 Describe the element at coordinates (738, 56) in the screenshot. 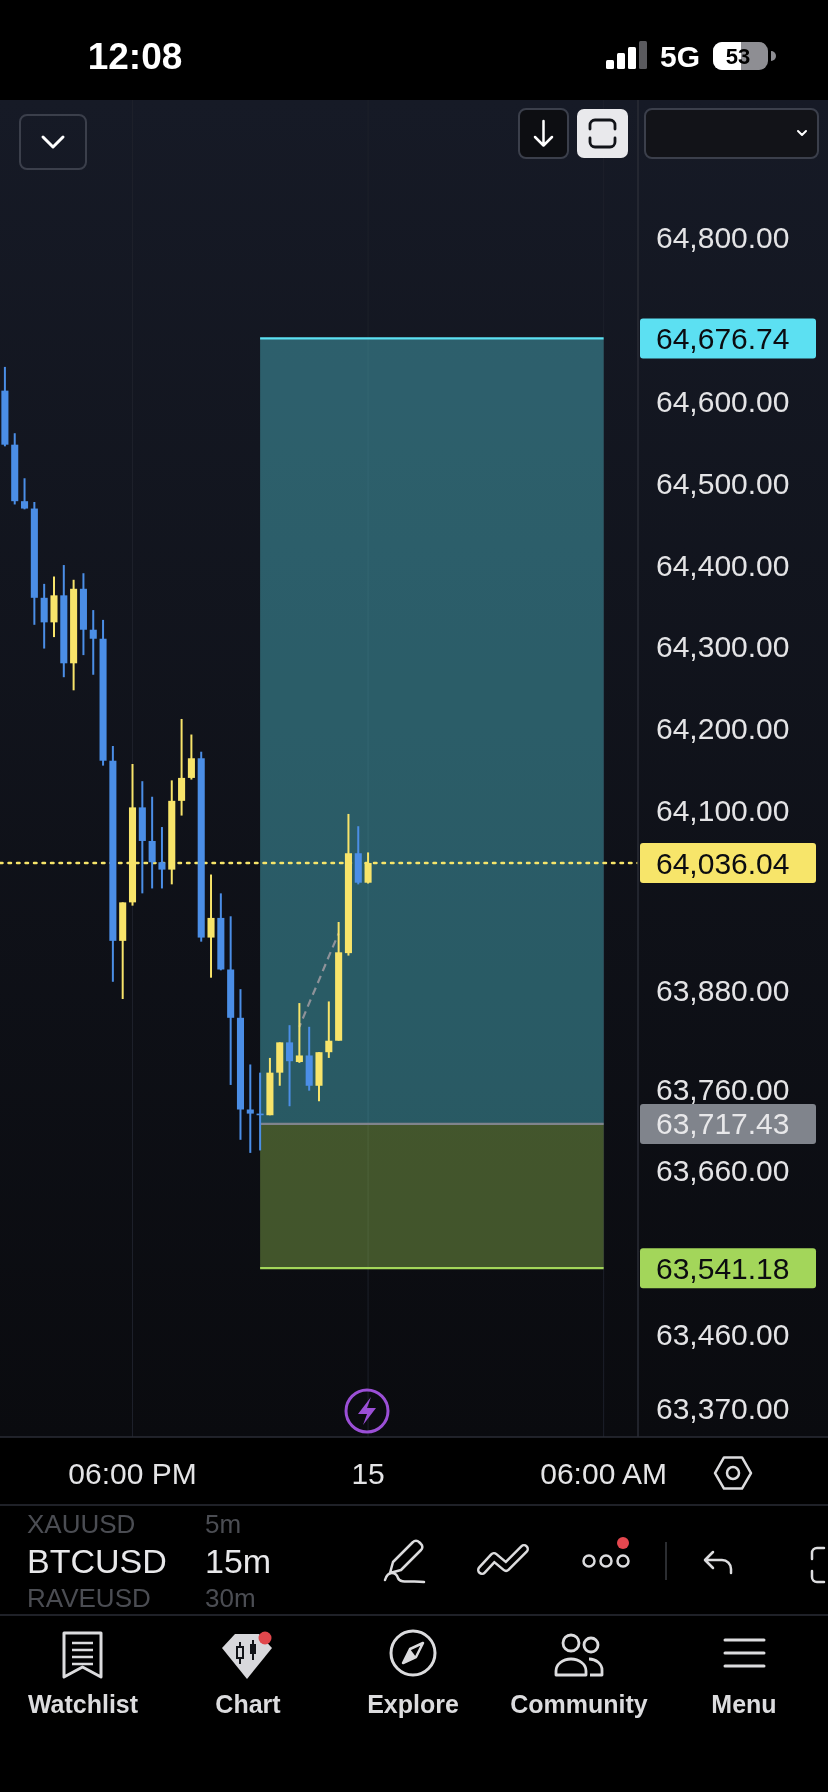

I see `text: 53` at that location.